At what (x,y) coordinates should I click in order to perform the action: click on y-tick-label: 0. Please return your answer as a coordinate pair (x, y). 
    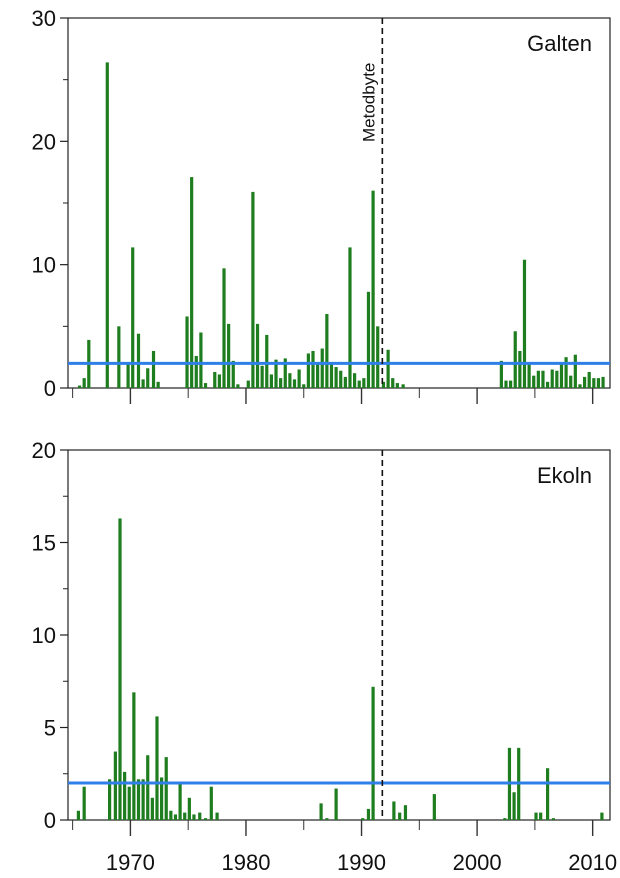
    Looking at the image, I should click on (50, 820).